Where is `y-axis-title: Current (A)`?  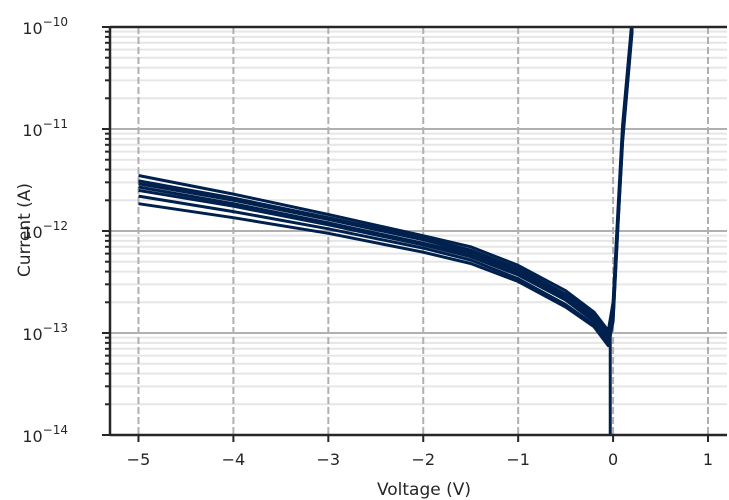 y-axis-title: Current (A) is located at coordinates (25, 230).